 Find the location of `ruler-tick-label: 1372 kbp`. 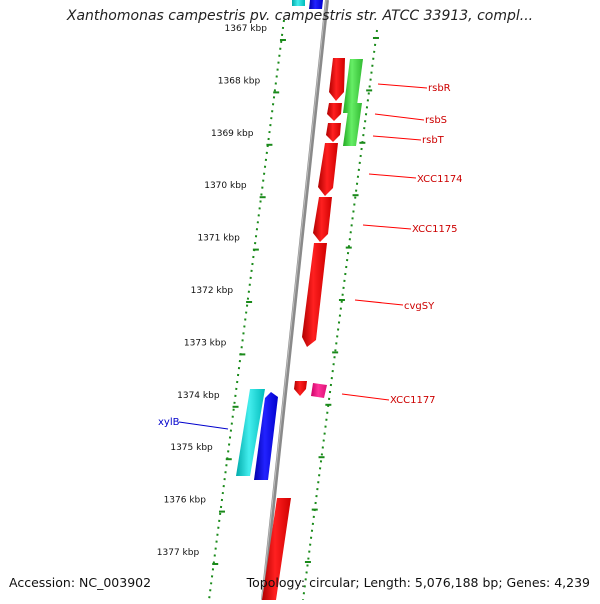

ruler-tick-label: 1372 kbp is located at coordinates (212, 291).